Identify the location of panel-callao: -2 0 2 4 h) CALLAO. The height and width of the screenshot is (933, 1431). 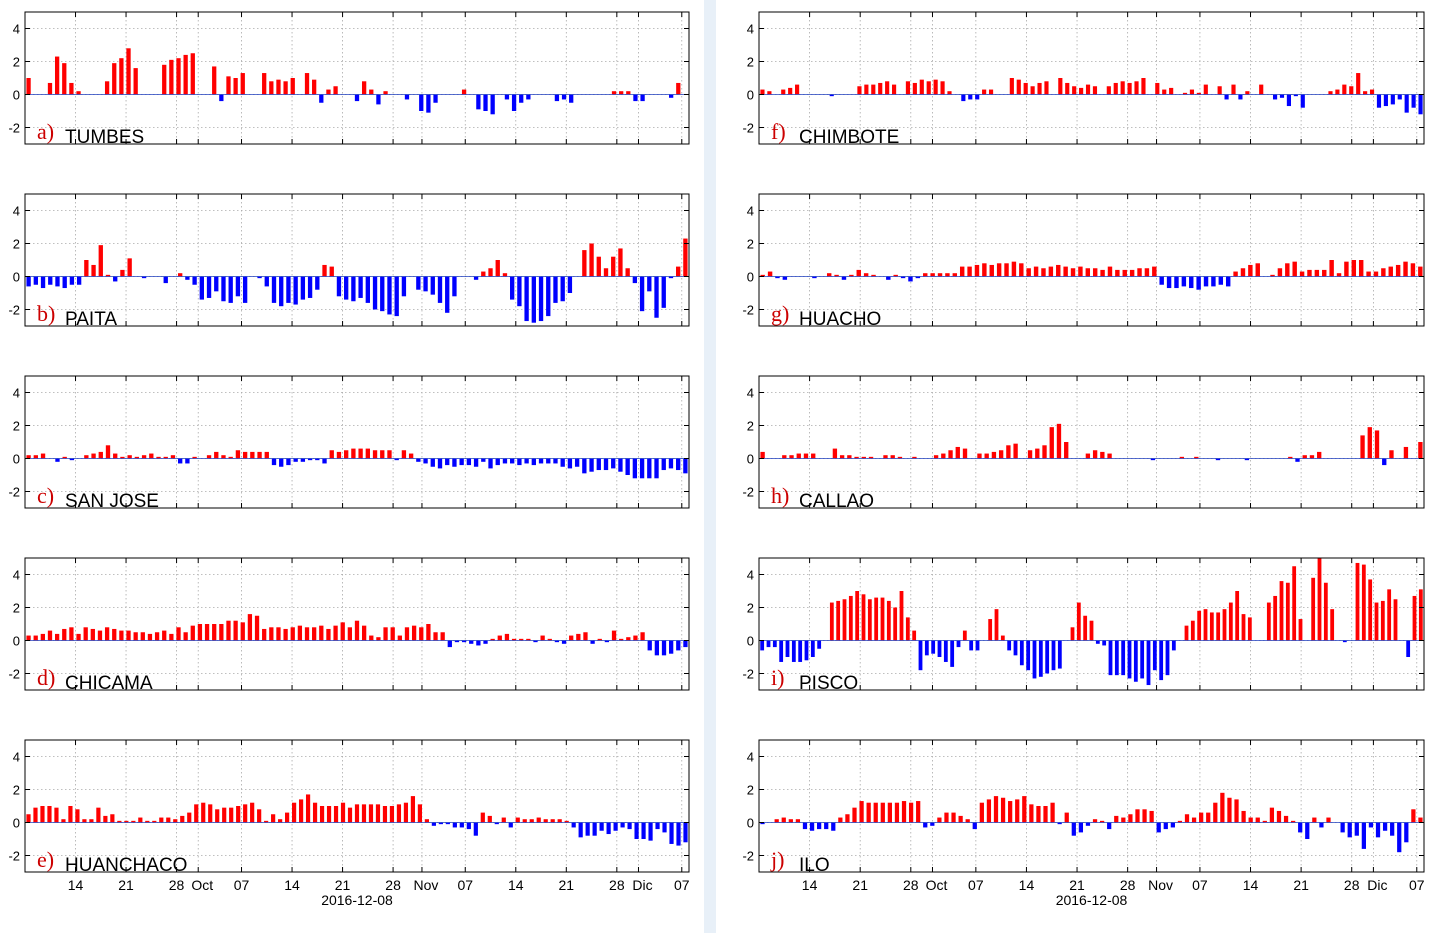
(1083, 443).